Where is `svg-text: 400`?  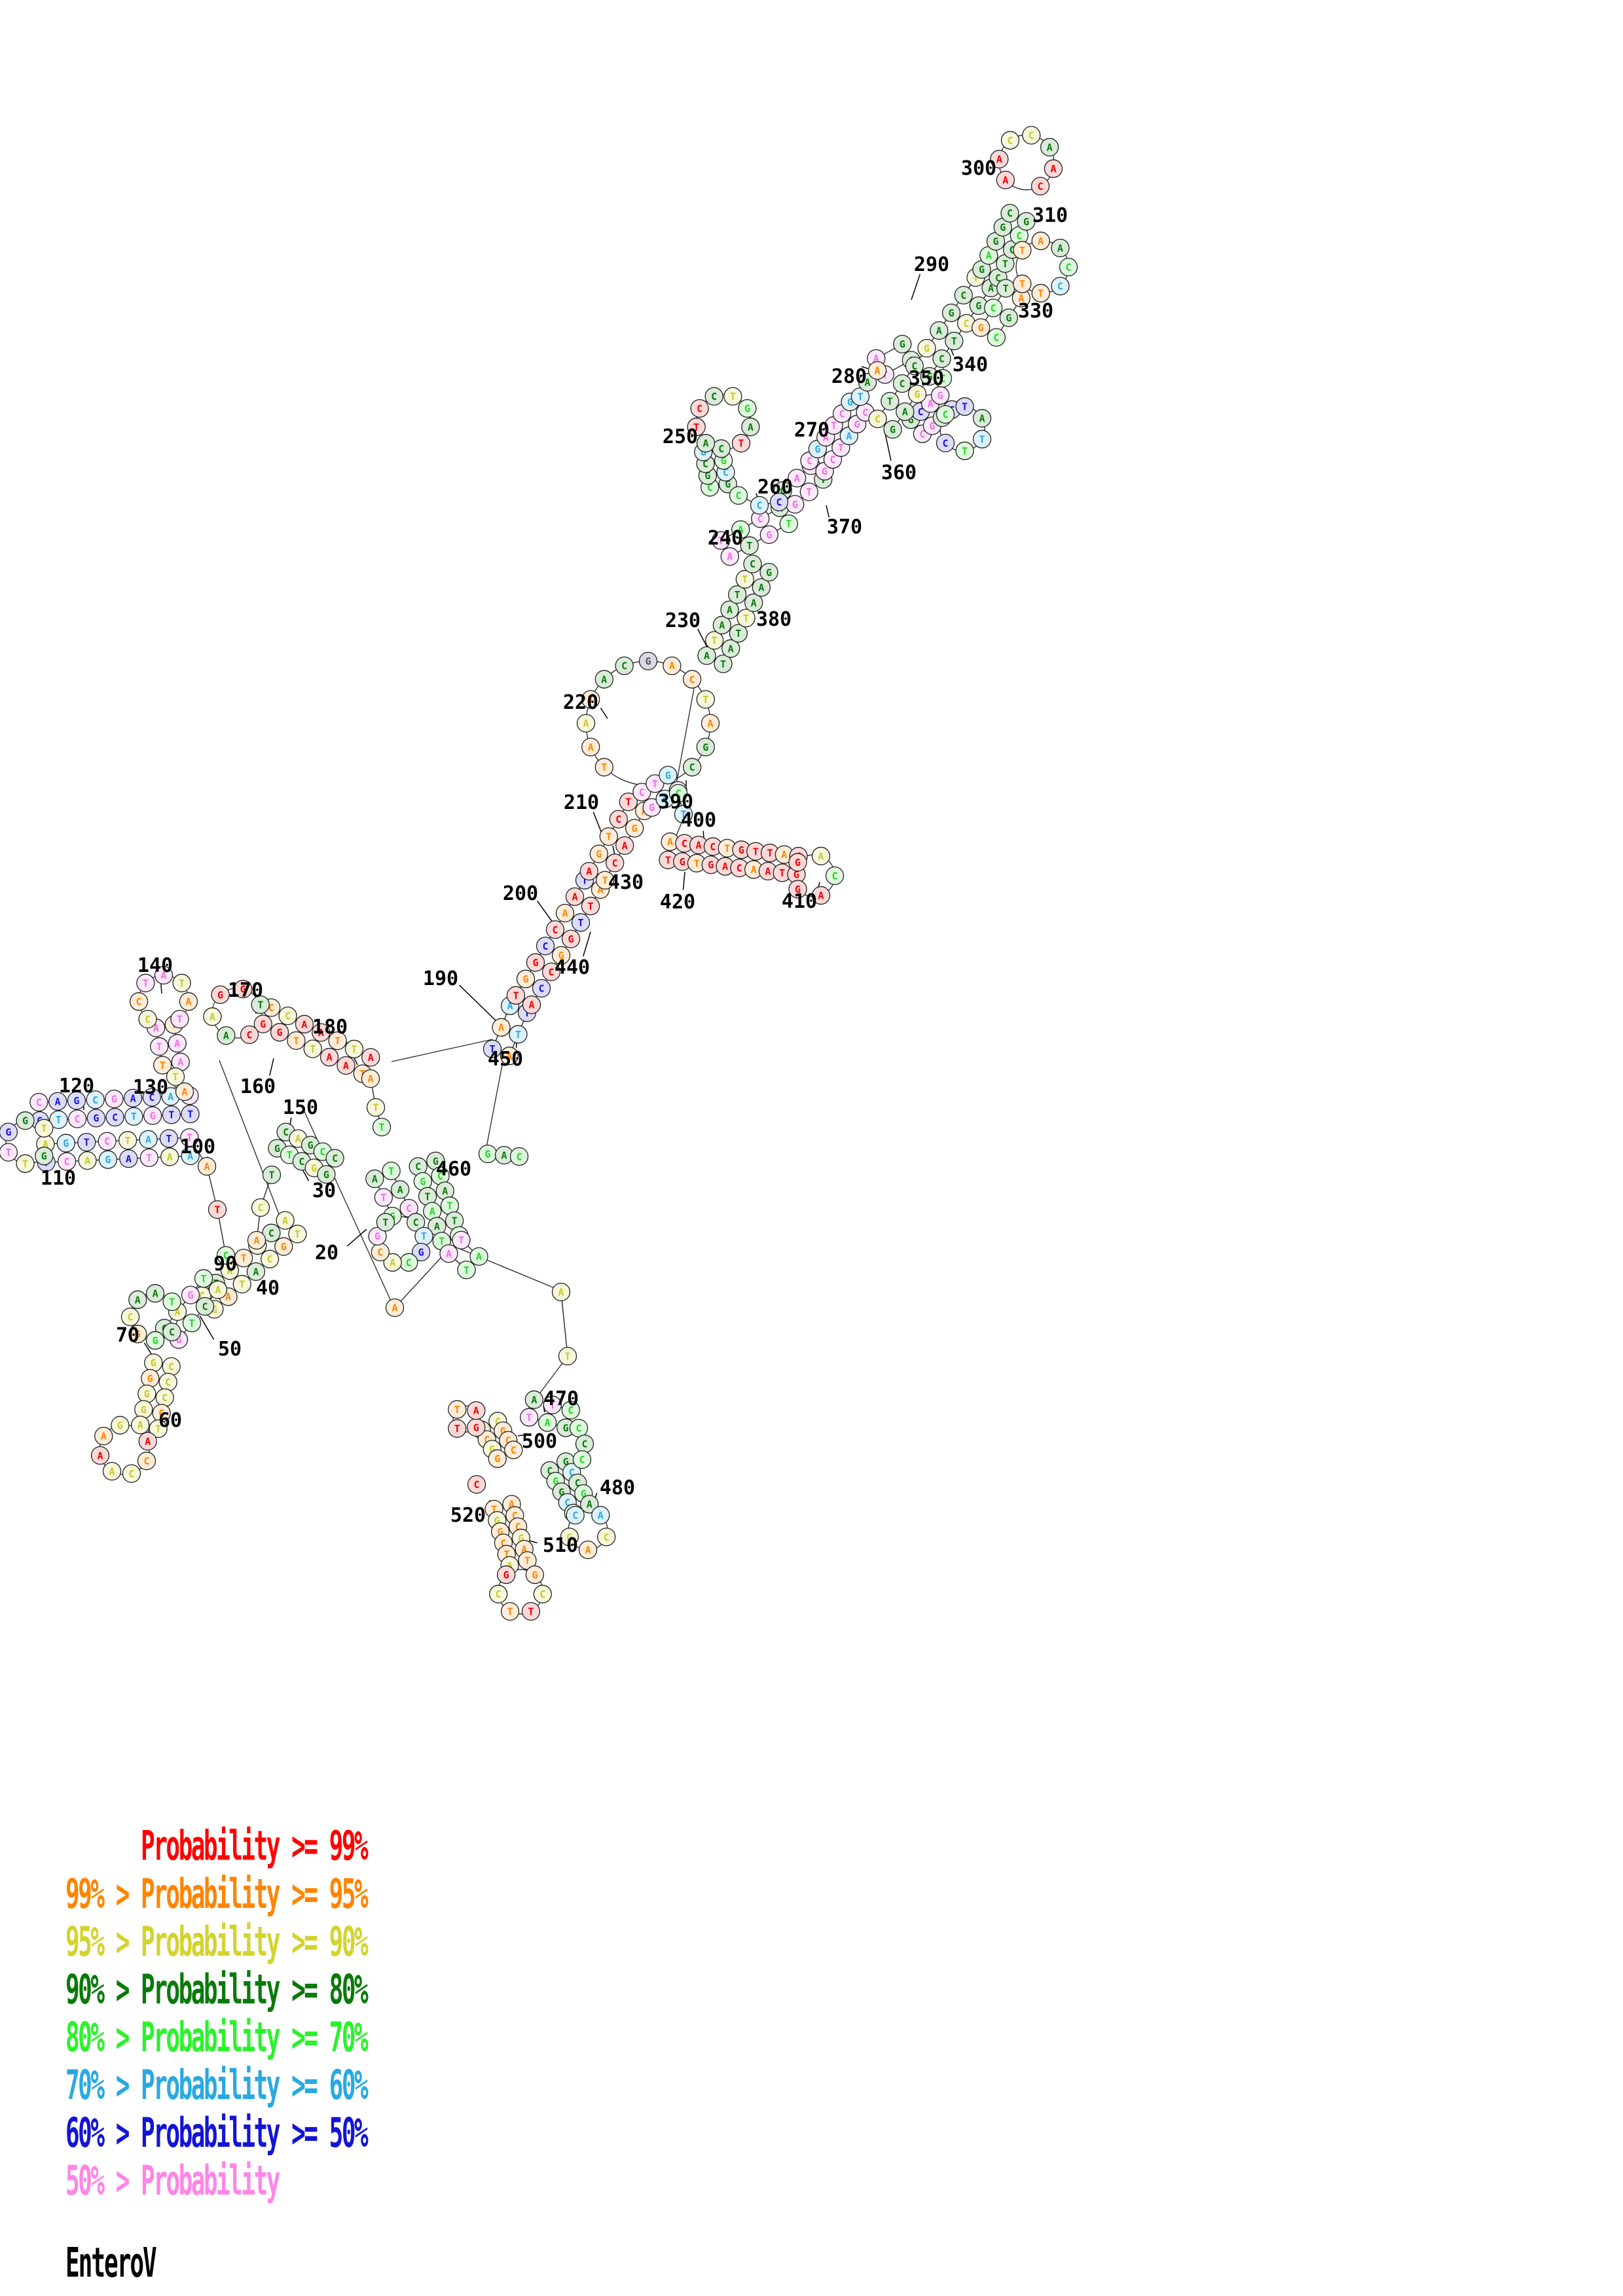 svg-text: 400 is located at coordinates (698, 820).